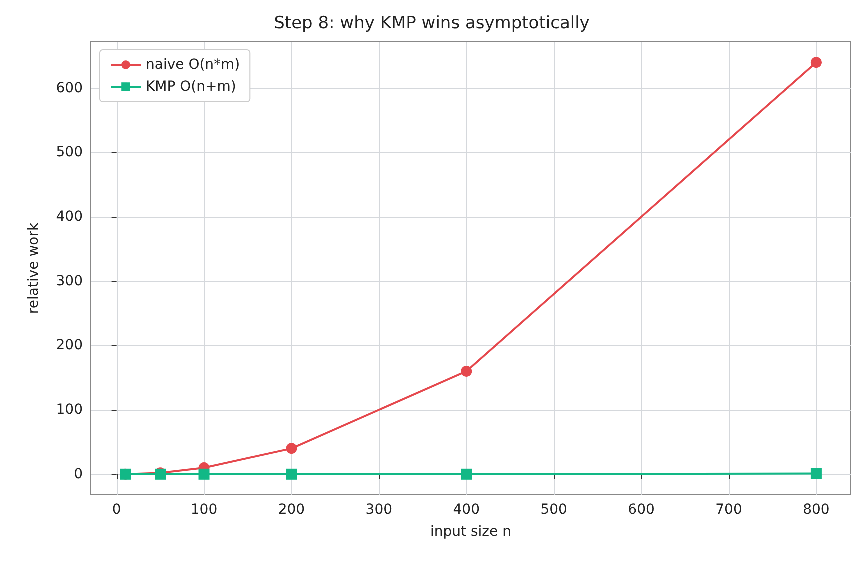 The height and width of the screenshot is (569, 864). Describe the element at coordinates (193, 65) in the screenshot. I see `legend-label: naive O(n*m)` at that location.